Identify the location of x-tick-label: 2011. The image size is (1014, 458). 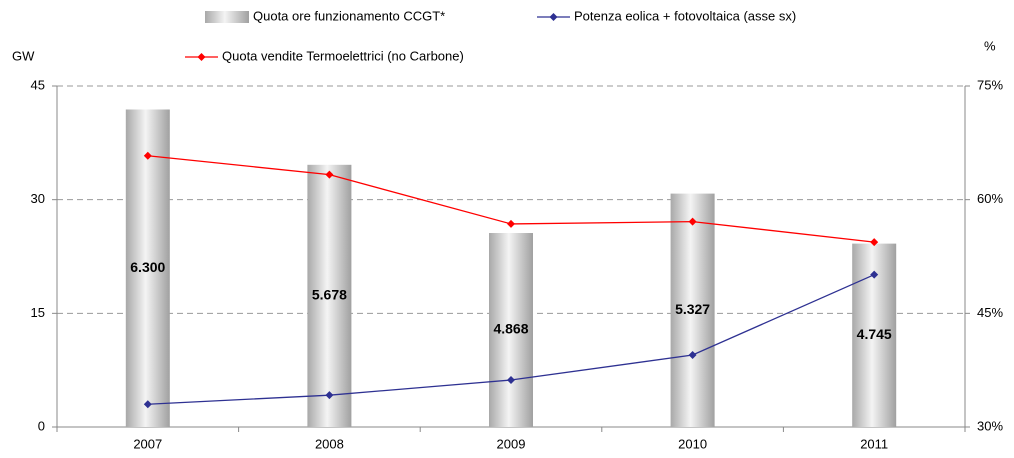
(874, 443).